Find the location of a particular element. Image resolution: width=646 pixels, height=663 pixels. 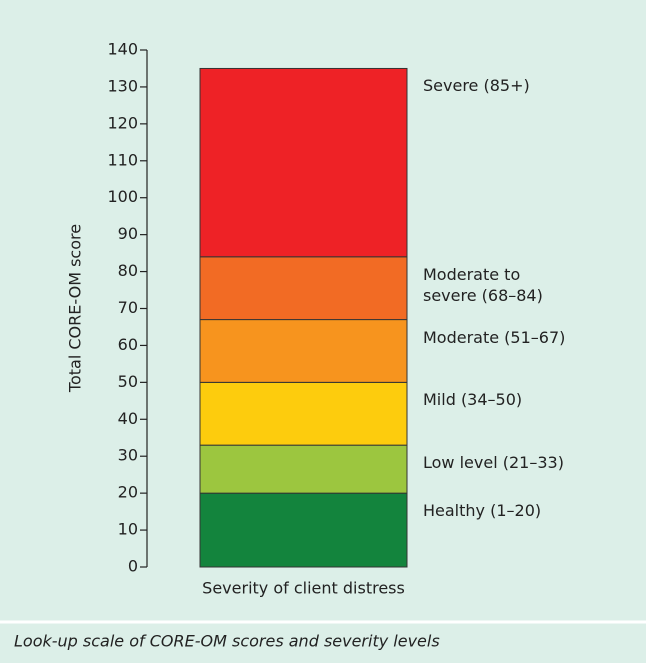

segment-label: Severe (85+) is located at coordinates (476, 86).